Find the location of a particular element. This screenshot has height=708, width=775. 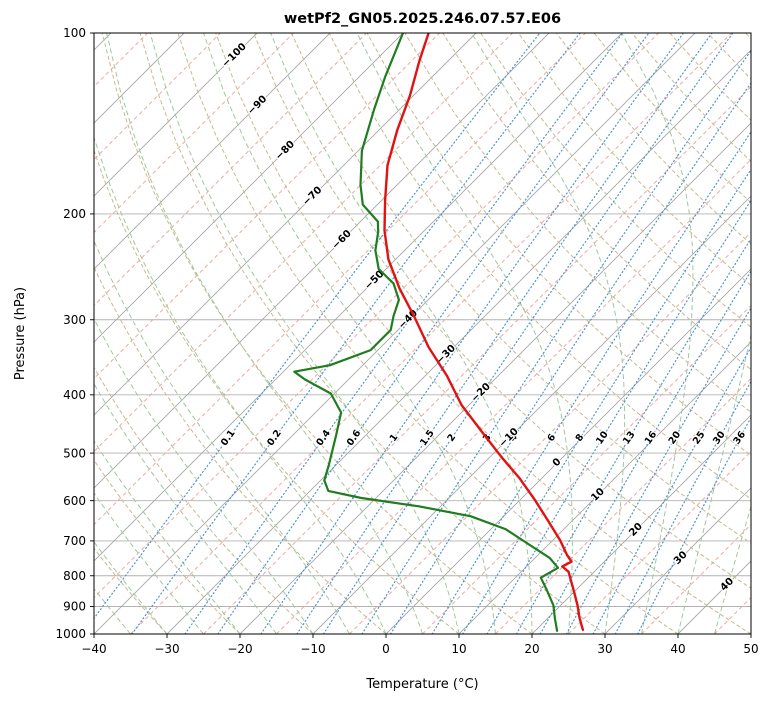

x-tick-label: 30 is located at coordinates (604, 649).